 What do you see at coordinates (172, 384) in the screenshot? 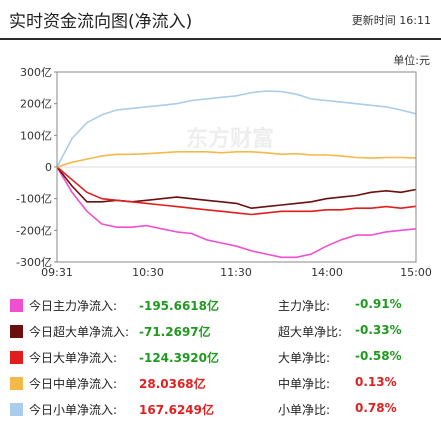
I see `legend-value: 28.0368亿` at bounding box center [172, 384].